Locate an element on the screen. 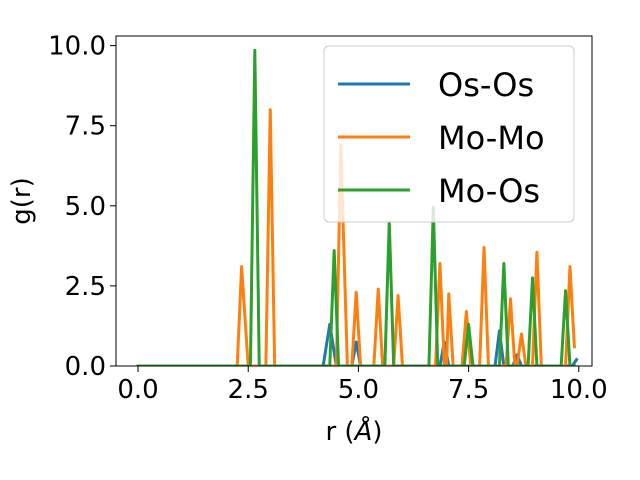 This screenshot has height=480, width=640. legend-label: Os-Os is located at coordinates (486, 85).